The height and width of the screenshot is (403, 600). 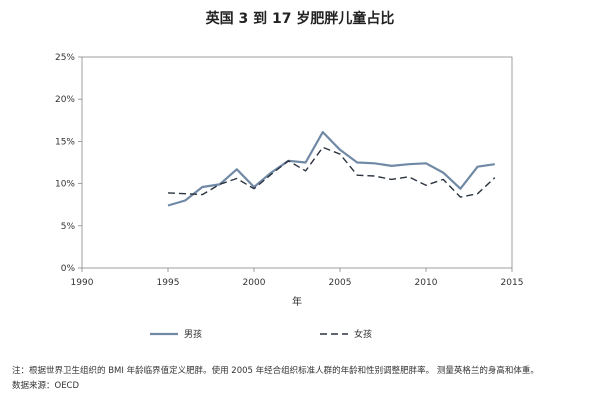 I want to click on legend-label: 男孩, so click(x=193, y=334).